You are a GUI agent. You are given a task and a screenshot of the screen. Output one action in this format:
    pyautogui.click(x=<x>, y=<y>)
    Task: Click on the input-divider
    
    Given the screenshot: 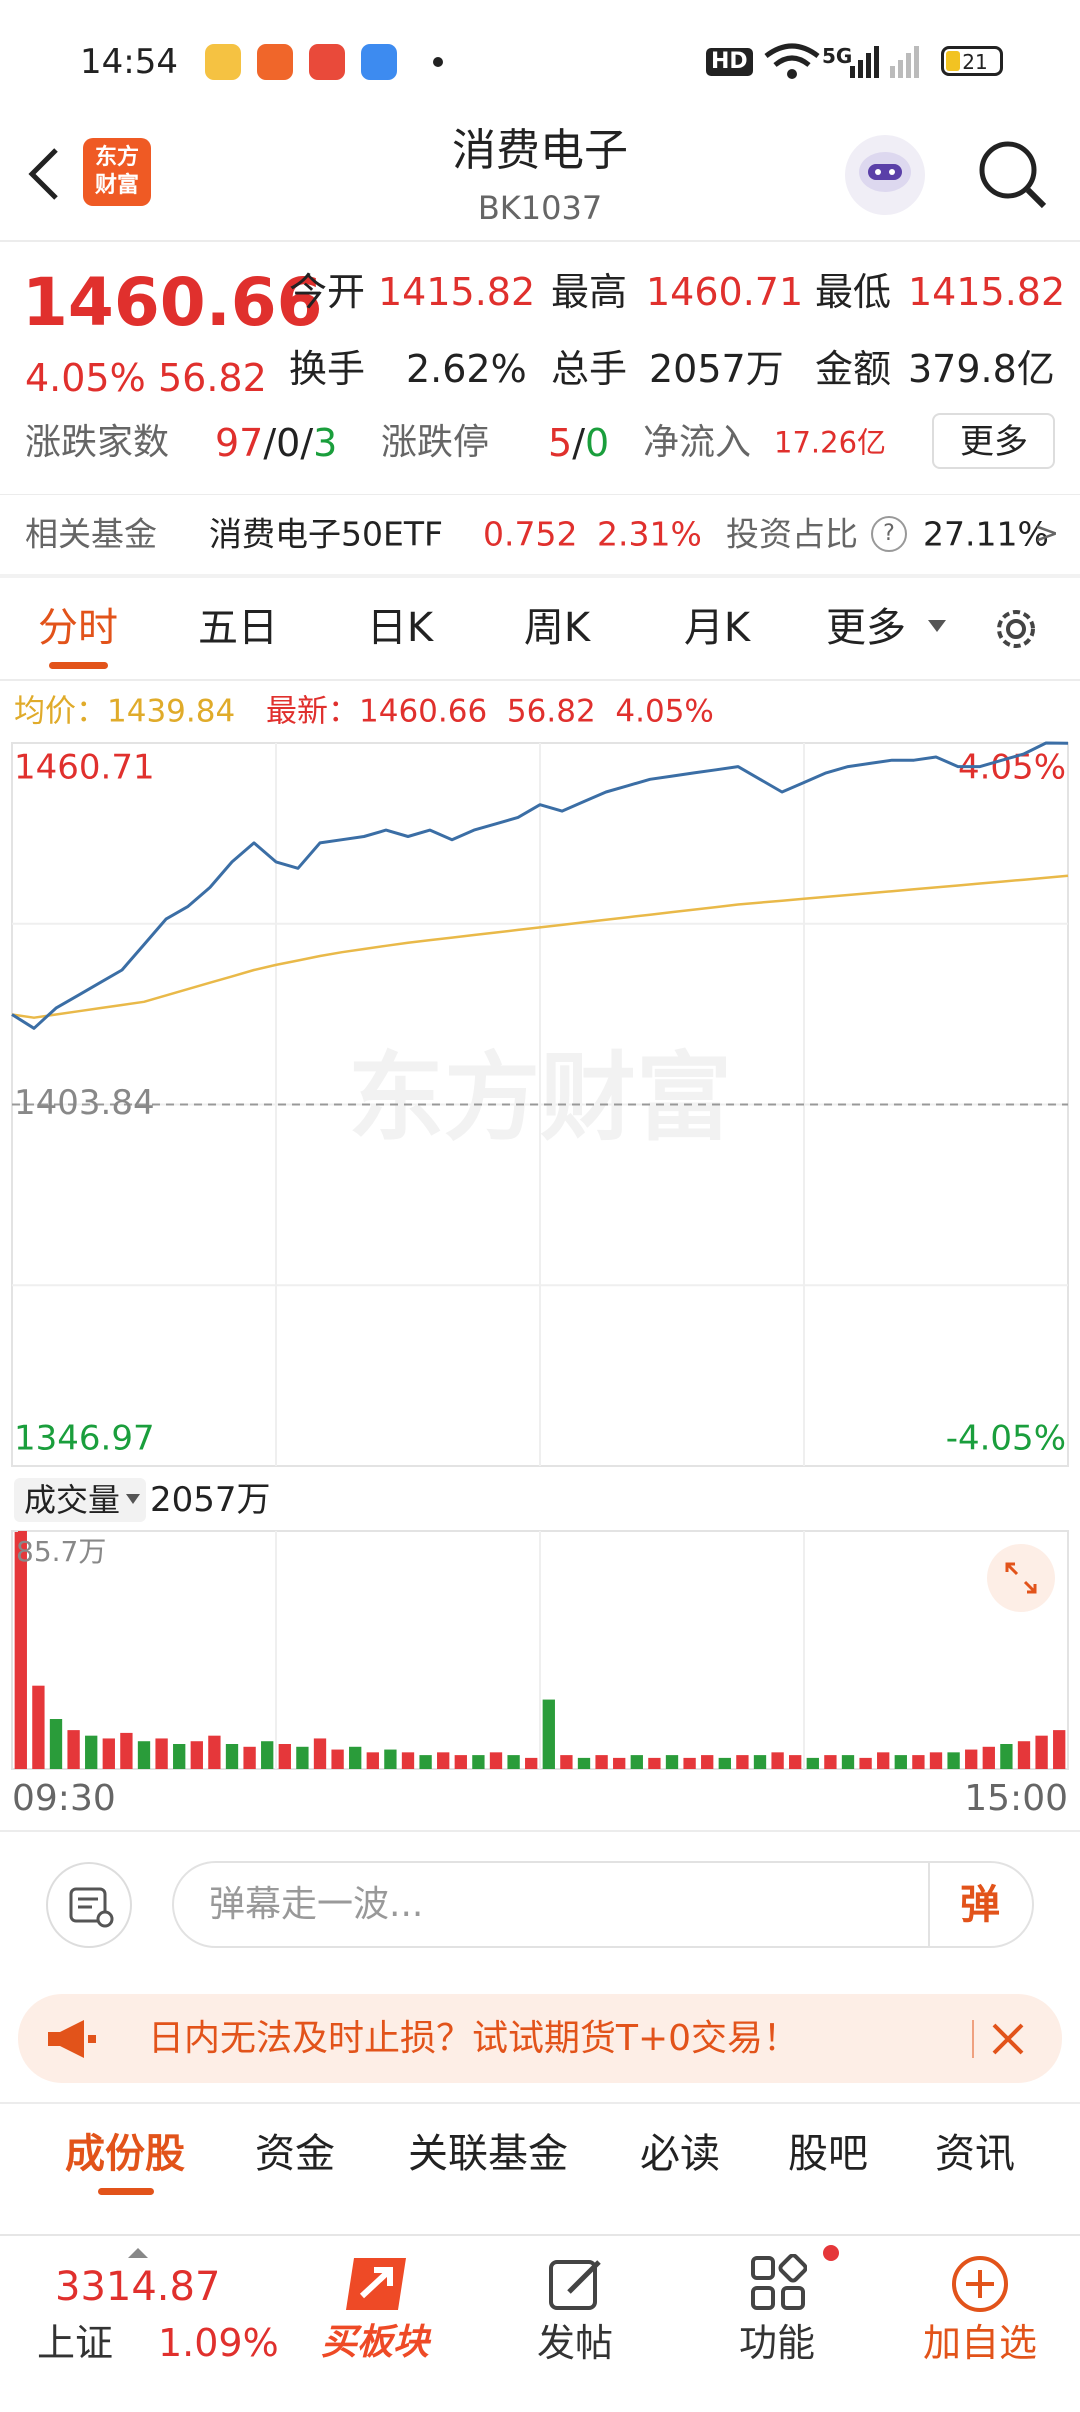 What is the action you would take?
    pyautogui.click(x=929, y=1905)
    